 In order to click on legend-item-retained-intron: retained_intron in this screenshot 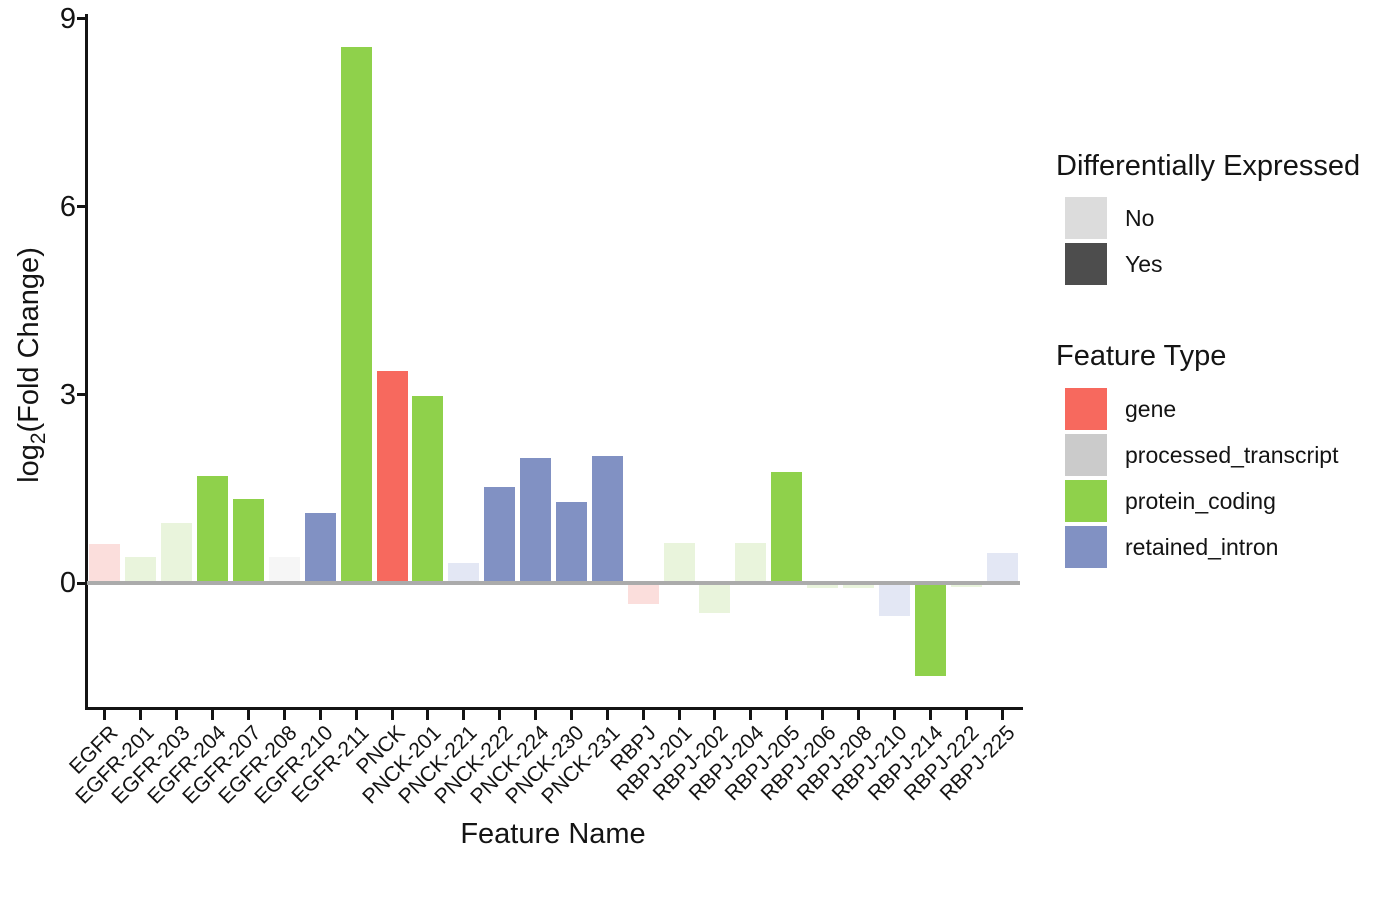, I will do `click(1171, 547)`.